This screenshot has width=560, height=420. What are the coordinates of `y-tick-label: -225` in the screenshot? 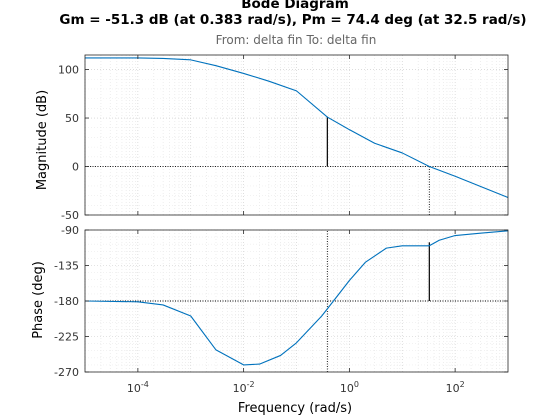 It's located at (66, 337).